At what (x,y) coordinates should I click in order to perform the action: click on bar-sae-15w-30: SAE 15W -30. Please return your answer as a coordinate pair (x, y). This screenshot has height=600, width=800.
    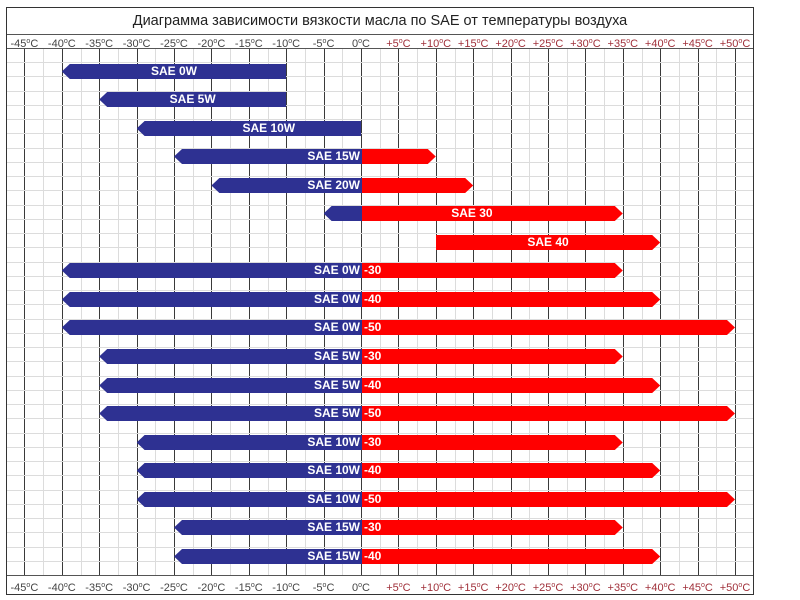
    Looking at the image, I should click on (380, 527).